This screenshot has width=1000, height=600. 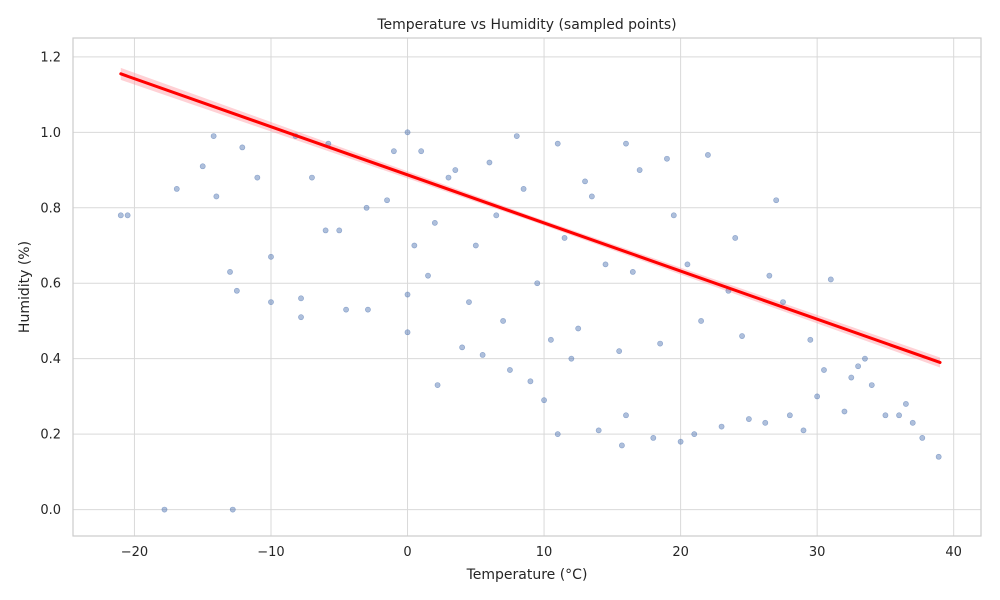 What do you see at coordinates (407, 552) in the screenshot?
I see `x-tick-label: 0` at bounding box center [407, 552].